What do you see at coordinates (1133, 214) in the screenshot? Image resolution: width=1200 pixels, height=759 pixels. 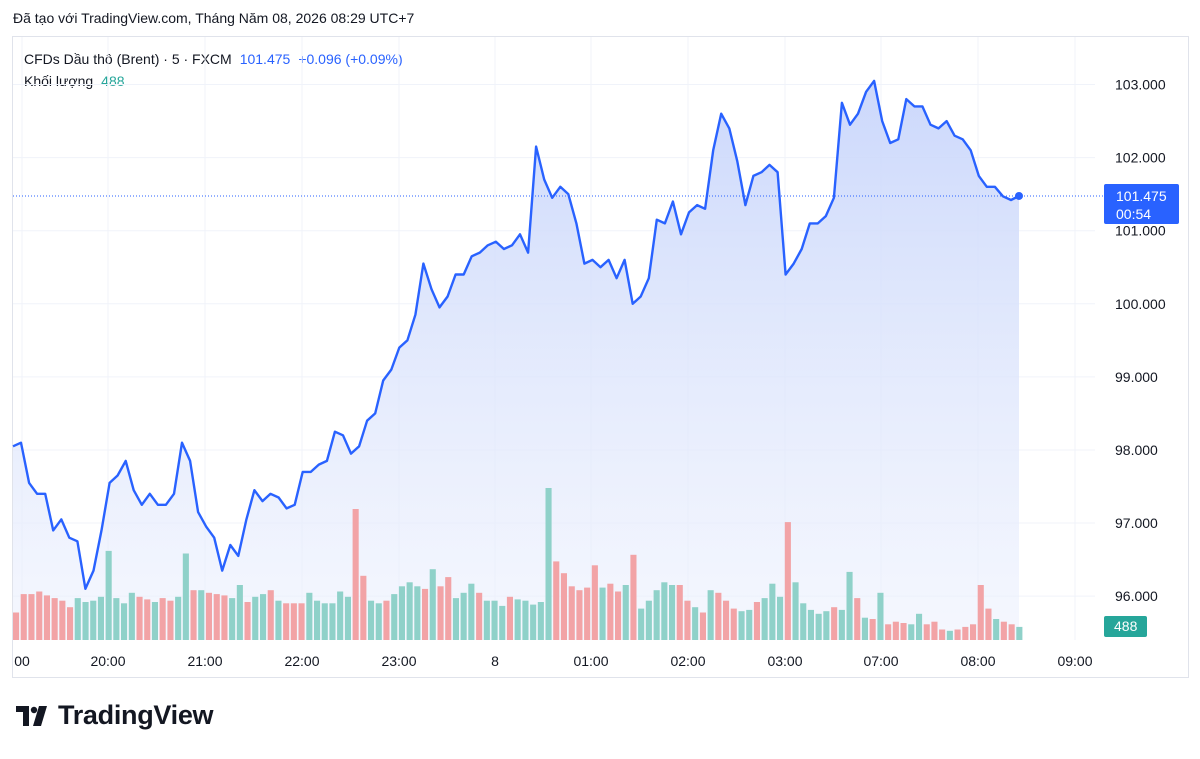 I see `bar-countdown-label: 00:54` at bounding box center [1133, 214].